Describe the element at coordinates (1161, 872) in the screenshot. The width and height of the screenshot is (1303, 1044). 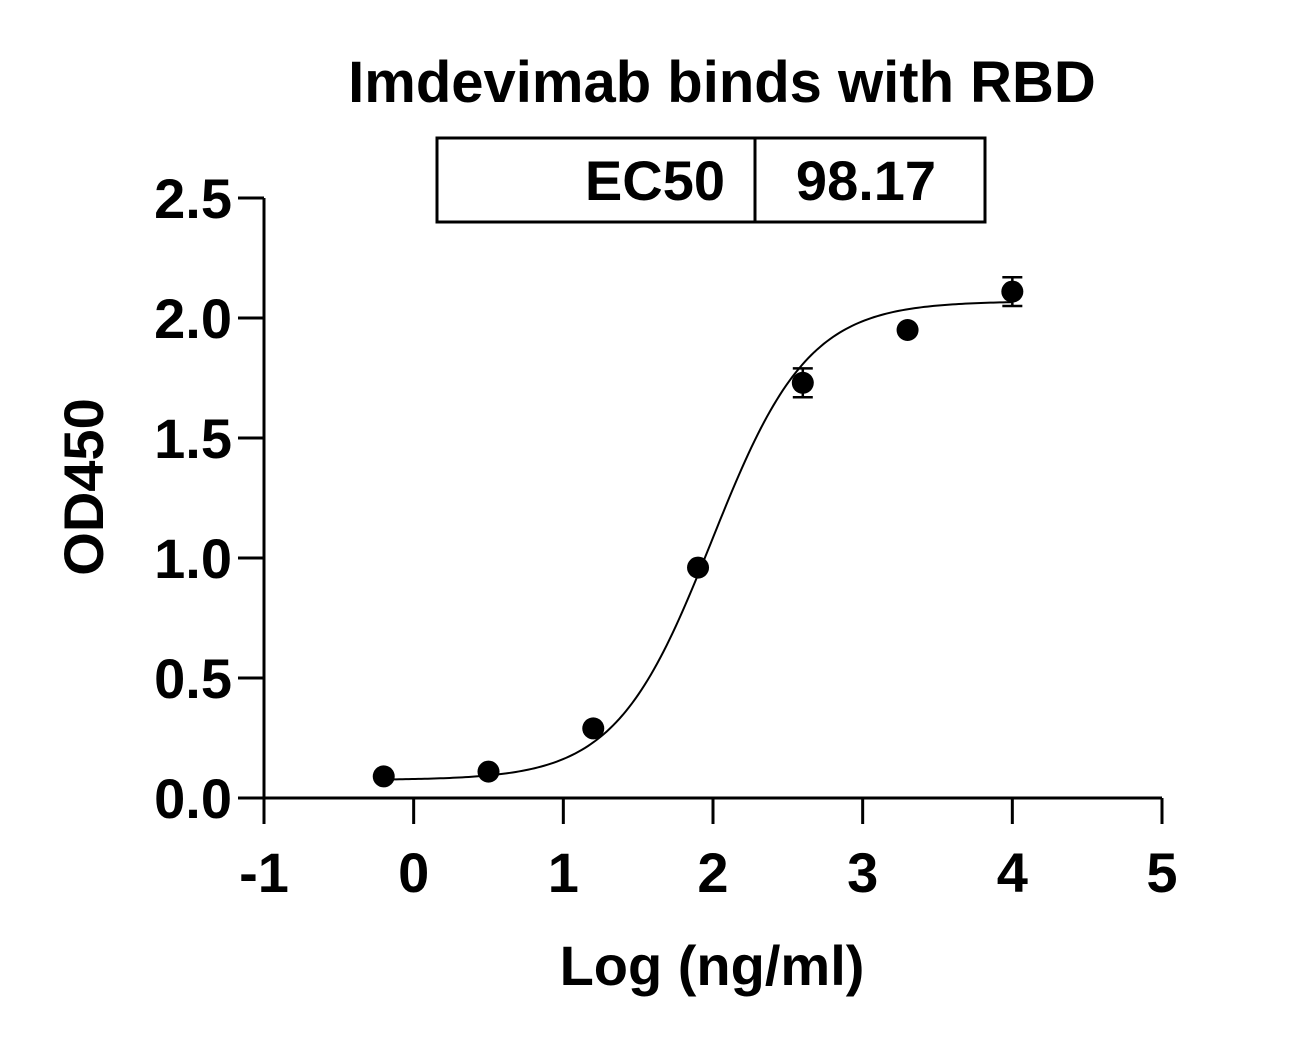
I see `x-tick-label: 5` at that location.